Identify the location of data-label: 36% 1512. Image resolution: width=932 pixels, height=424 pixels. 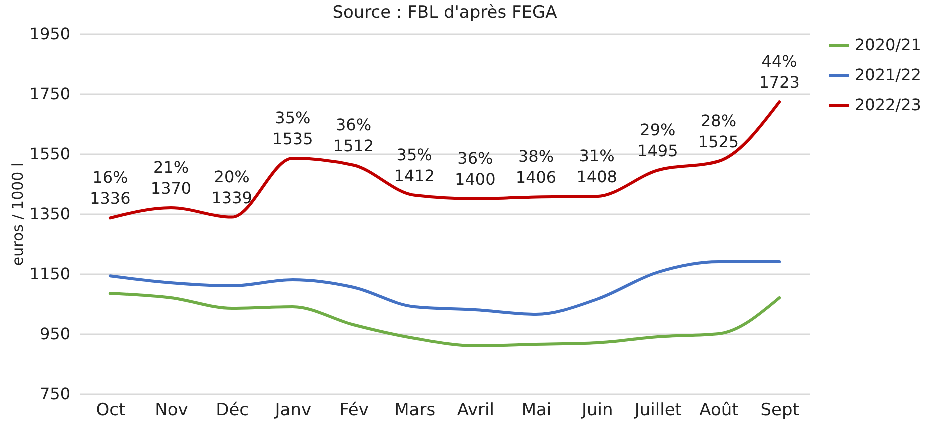
(353, 135).